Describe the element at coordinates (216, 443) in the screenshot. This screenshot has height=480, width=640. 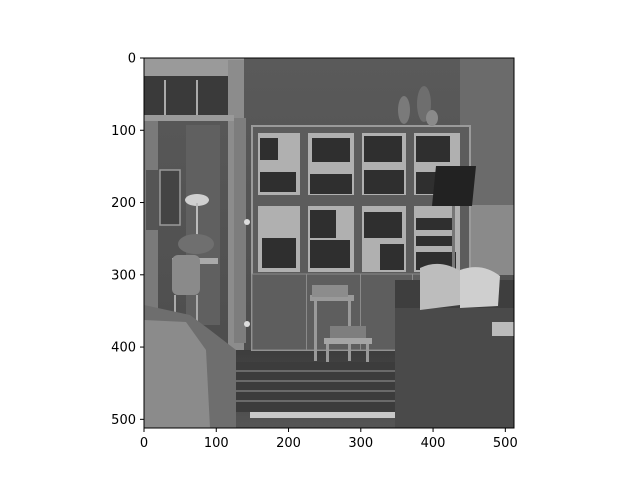
I see `x-tick-label: 100` at that location.